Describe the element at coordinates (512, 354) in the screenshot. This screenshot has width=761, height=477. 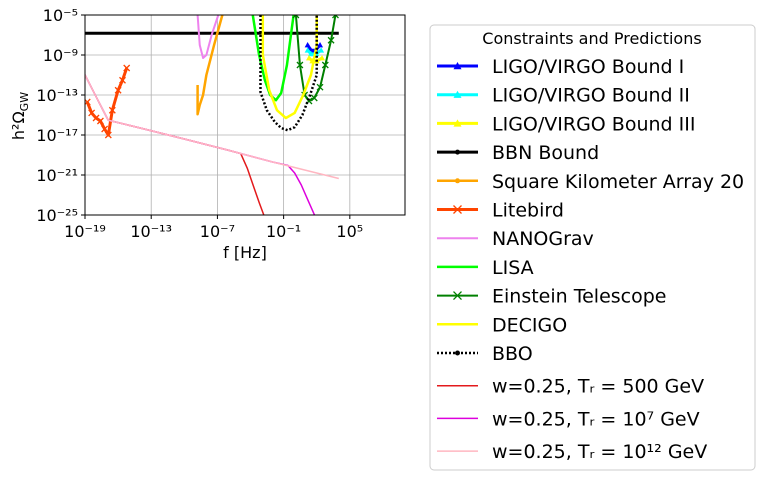
I see `legend-label: BBO` at that location.